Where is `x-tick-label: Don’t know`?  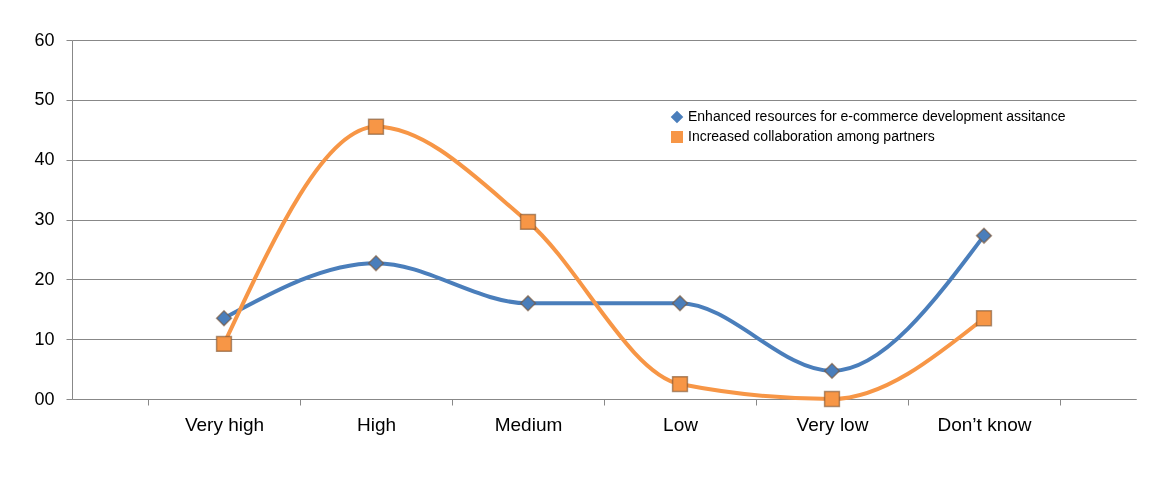
x-tick-label: Don’t know is located at coordinates (984, 424).